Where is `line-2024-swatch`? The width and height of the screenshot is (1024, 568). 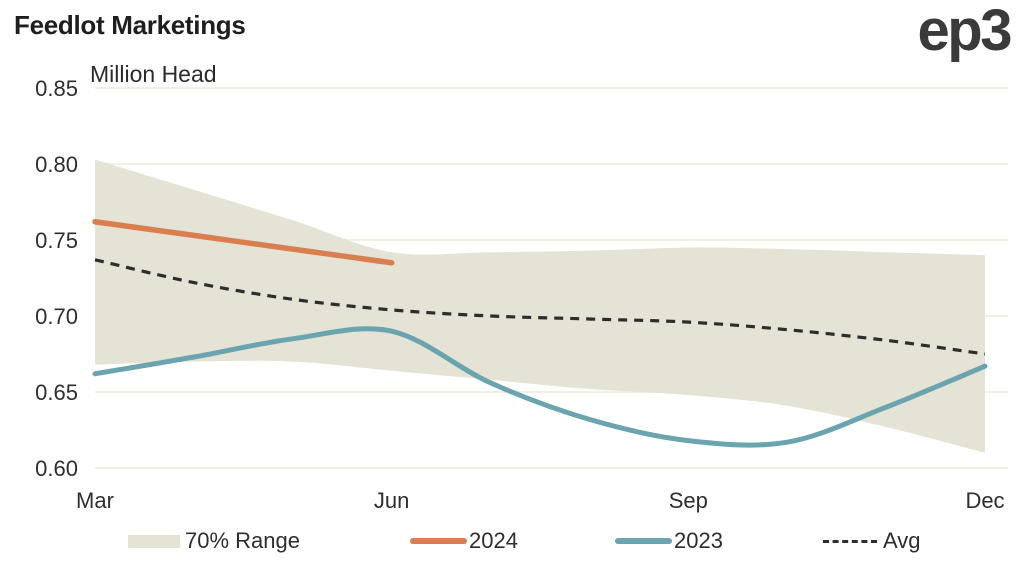 line-2024-swatch is located at coordinates (438, 541).